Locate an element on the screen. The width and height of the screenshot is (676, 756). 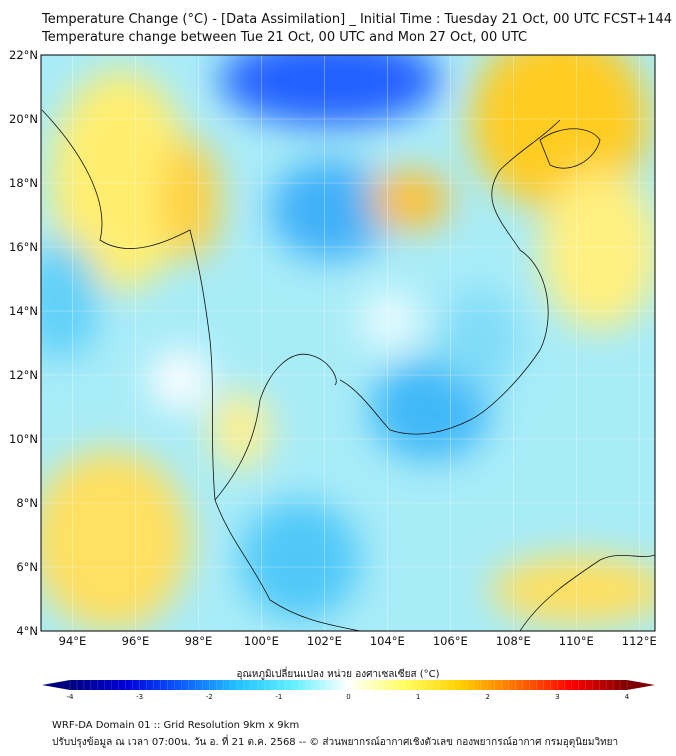
latitude-label: 10°N is located at coordinates (23, 439).